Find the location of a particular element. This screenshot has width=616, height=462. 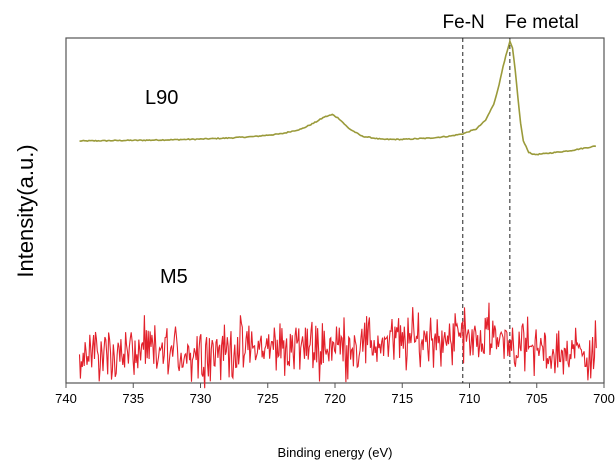

x-axis-ticks: 740 735 730 725 720 715 710 705 700 is located at coordinates (335, 394).